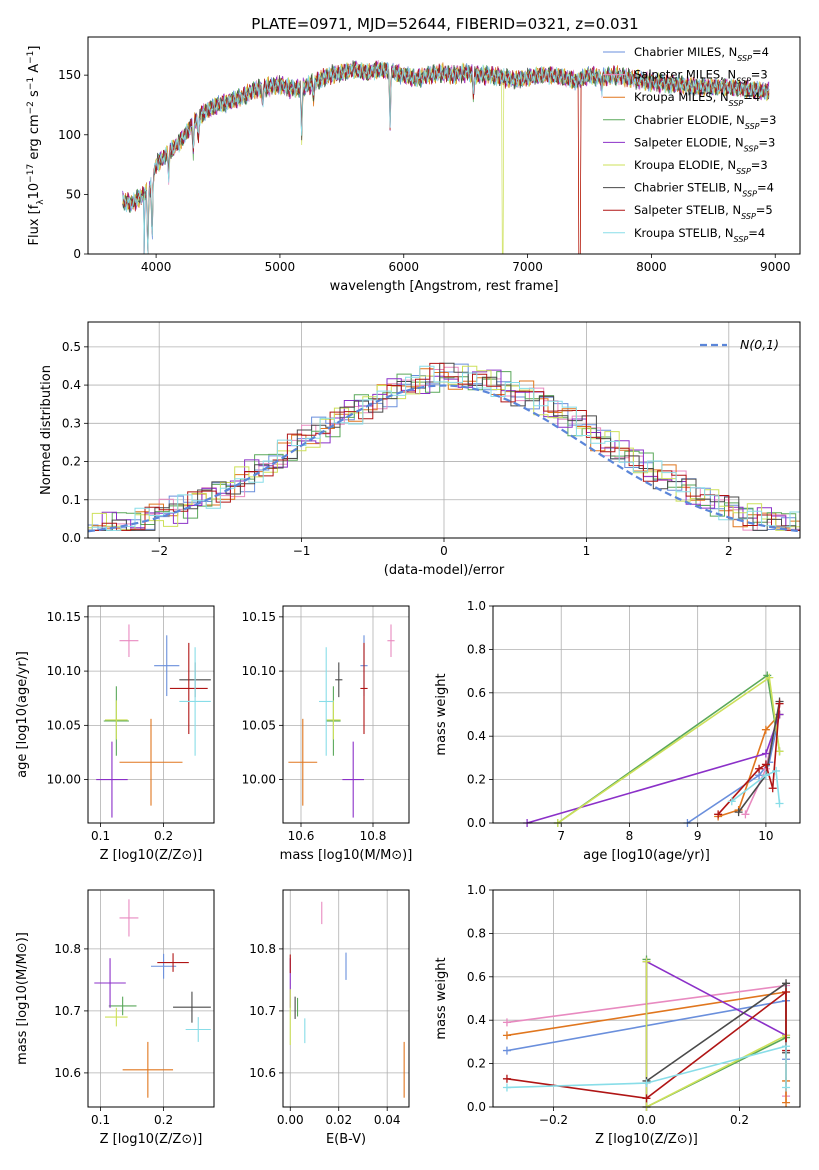  I want to click on legend-label: Salpeter MILES, NSSP=3, so click(701, 77).